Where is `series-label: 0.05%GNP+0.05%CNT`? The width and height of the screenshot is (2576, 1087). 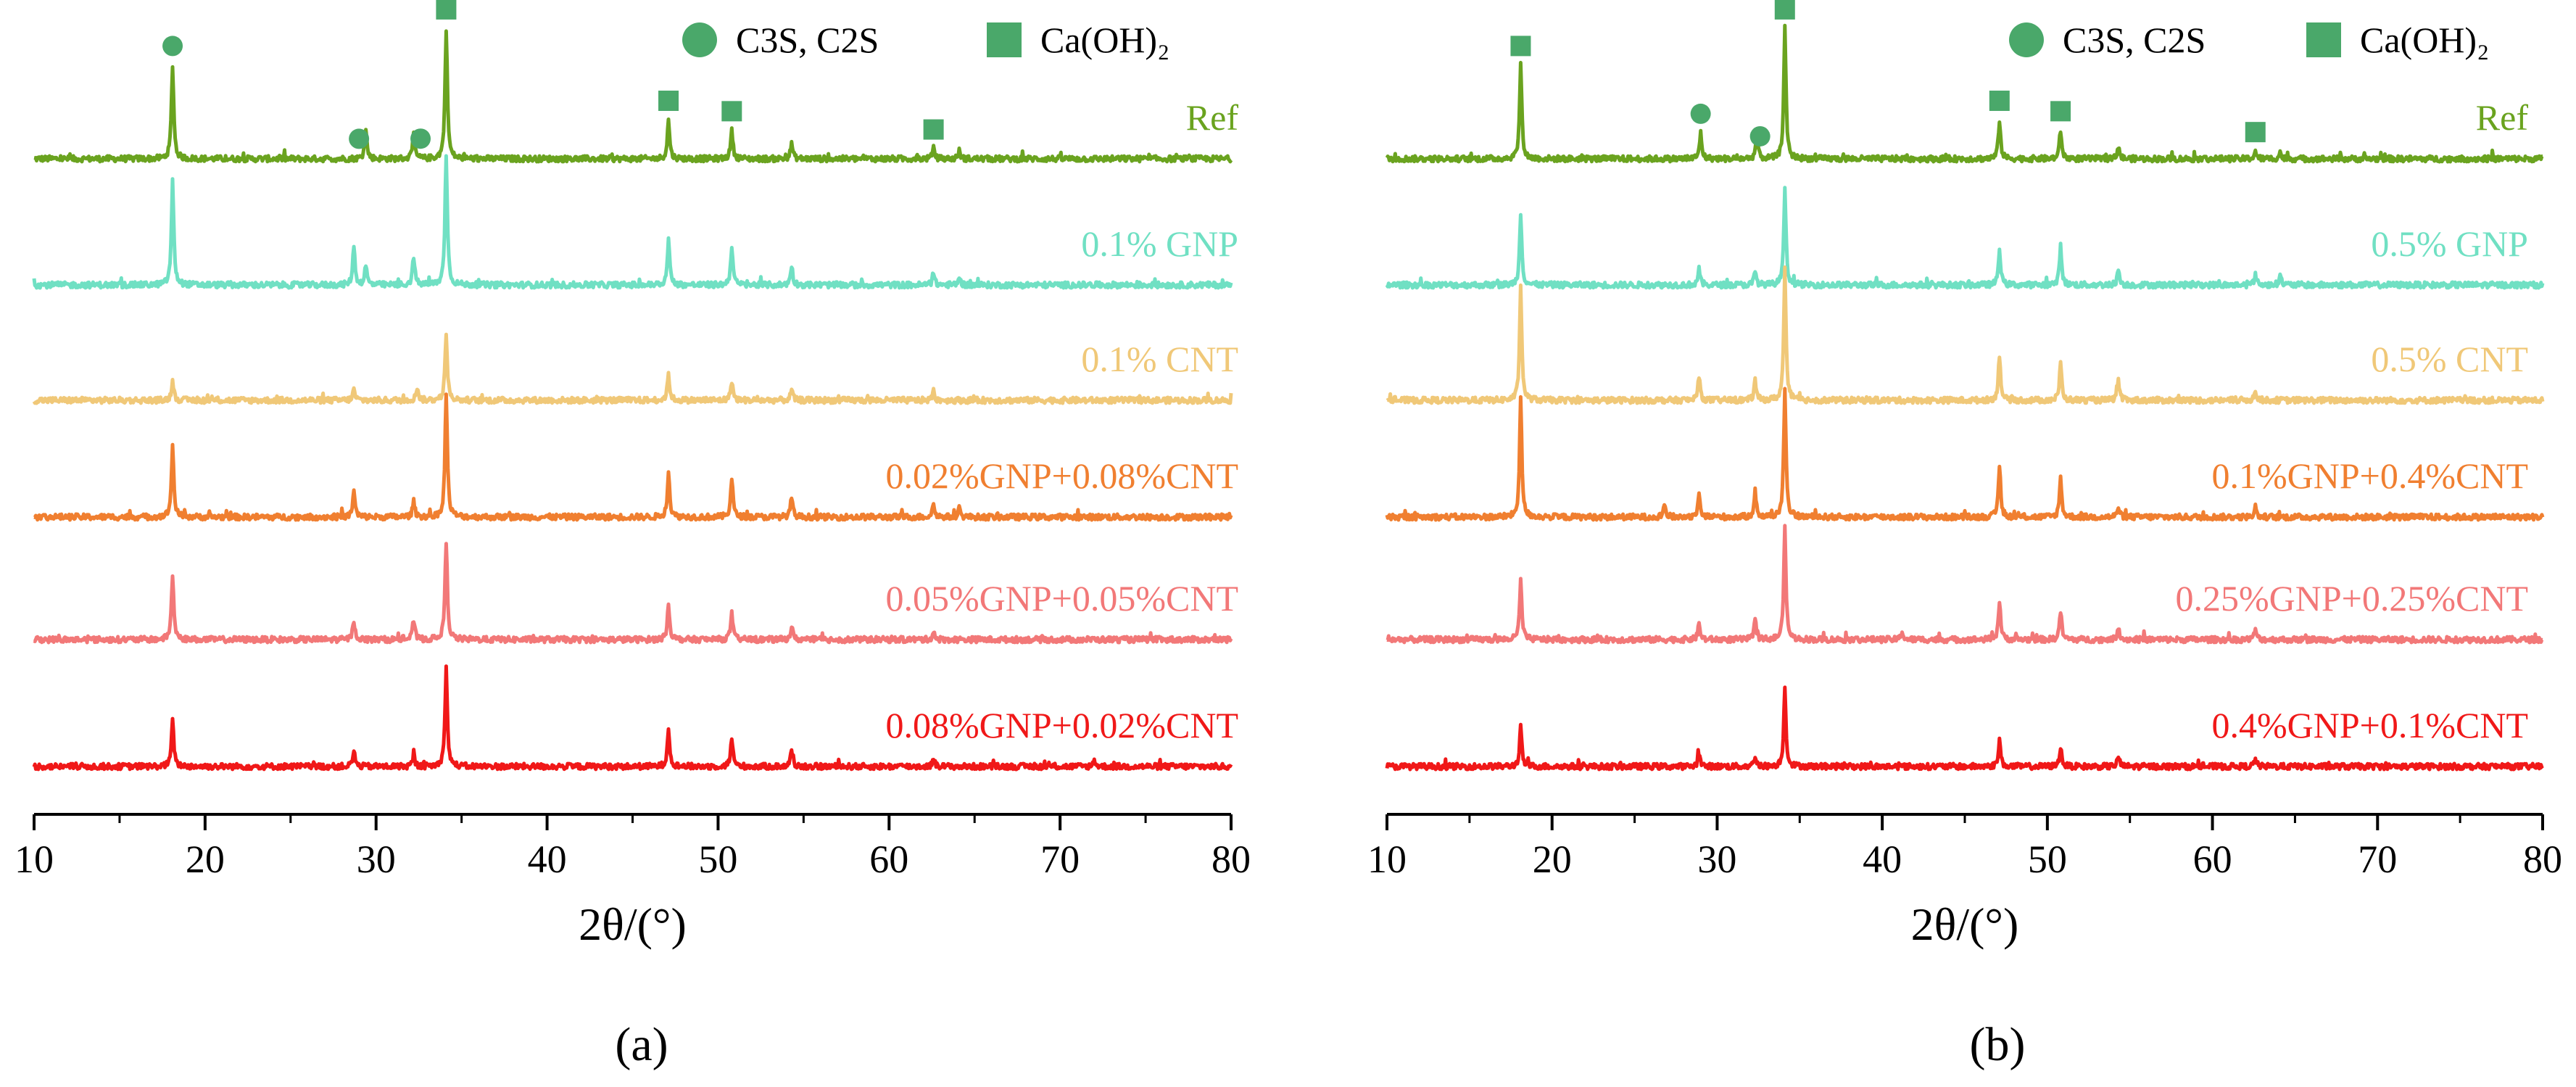
series-label: 0.05%GNP+0.05%CNT is located at coordinates (1061, 598).